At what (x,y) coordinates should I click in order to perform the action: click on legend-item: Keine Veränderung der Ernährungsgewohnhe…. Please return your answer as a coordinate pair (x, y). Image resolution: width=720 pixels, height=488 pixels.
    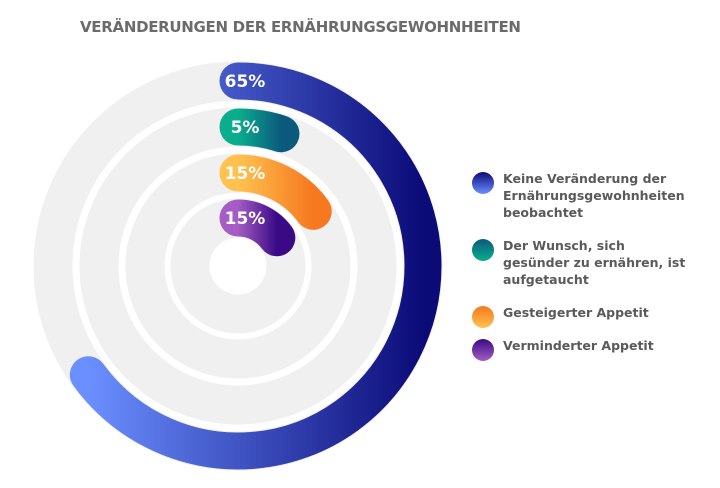
    Looking at the image, I should click on (577, 195).